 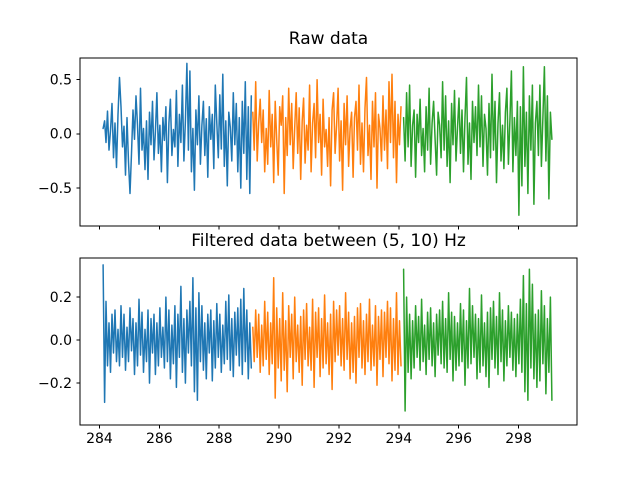 What do you see at coordinates (177, 334) in the screenshot?
I see `filtered-segment-1-line` at bounding box center [177, 334].